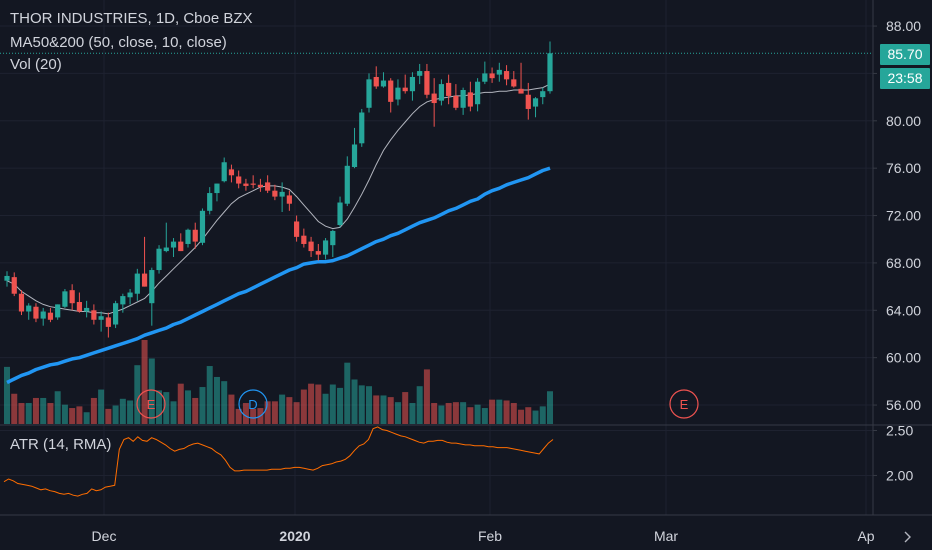 Image resolution: width=932 pixels, height=550 pixels. What do you see at coordinates (278, 461) in the screenshot?
I see `atr-line` at bounding box center [278, 461].